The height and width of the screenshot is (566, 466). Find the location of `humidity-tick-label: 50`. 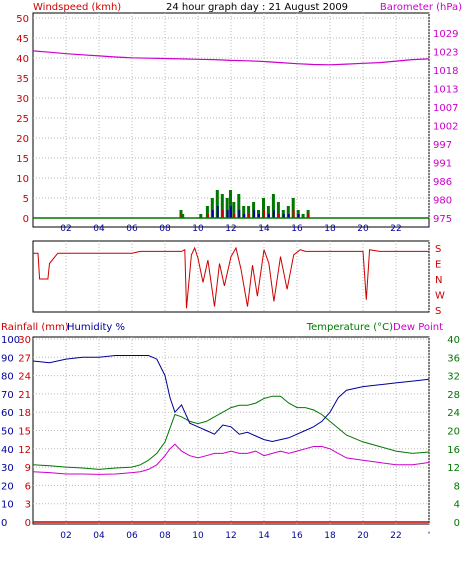

humidity-tick-label: 50 is located at coordinates (7, 432).